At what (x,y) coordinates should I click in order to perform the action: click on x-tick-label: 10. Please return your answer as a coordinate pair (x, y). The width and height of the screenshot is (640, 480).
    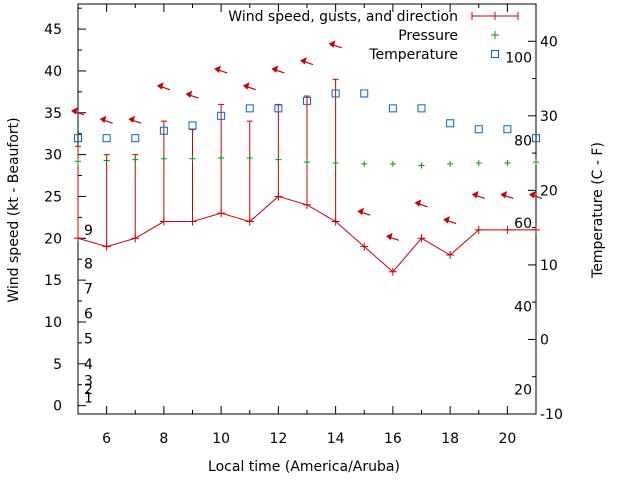
    Looking at the image, I should click on (221, 439).